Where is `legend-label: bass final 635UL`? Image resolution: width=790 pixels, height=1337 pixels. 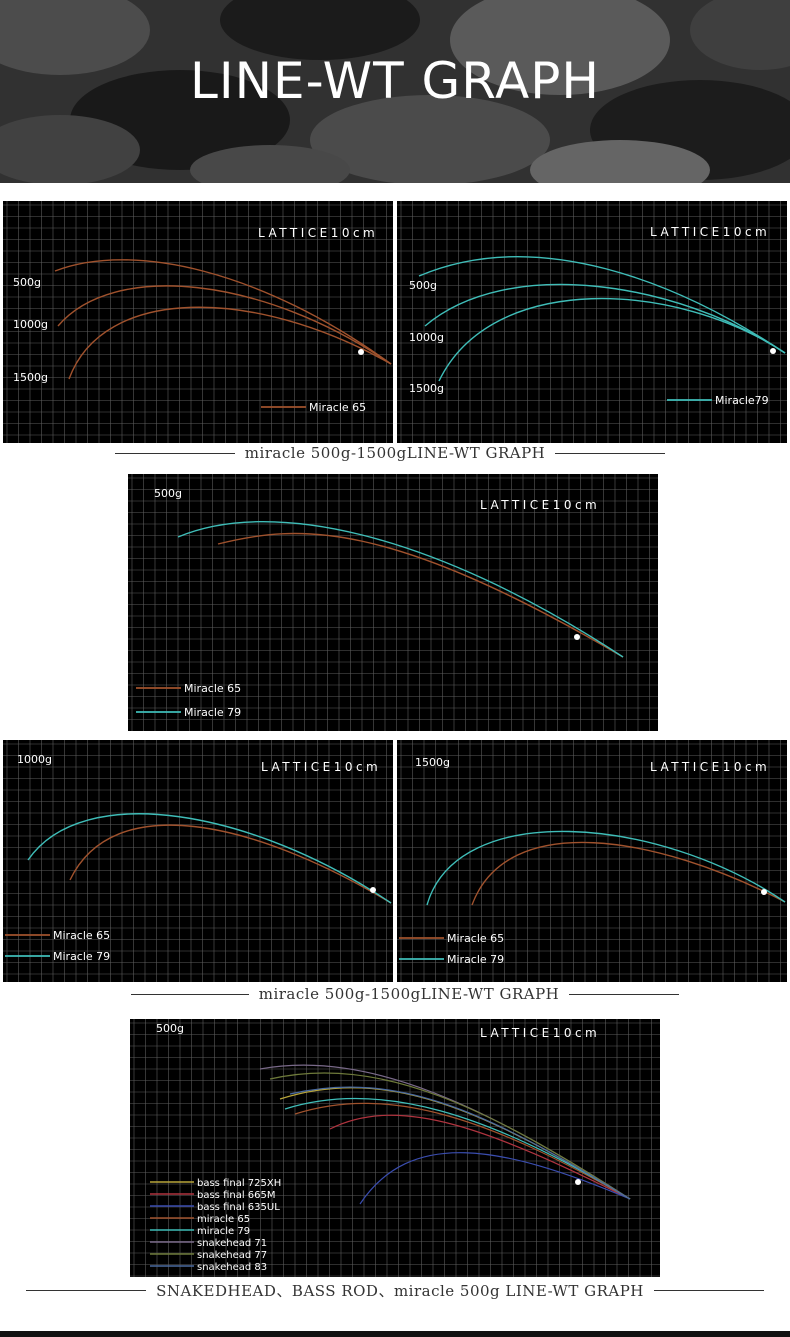
legend-label: bass final 635UL is located at coordinates (238, 1207).